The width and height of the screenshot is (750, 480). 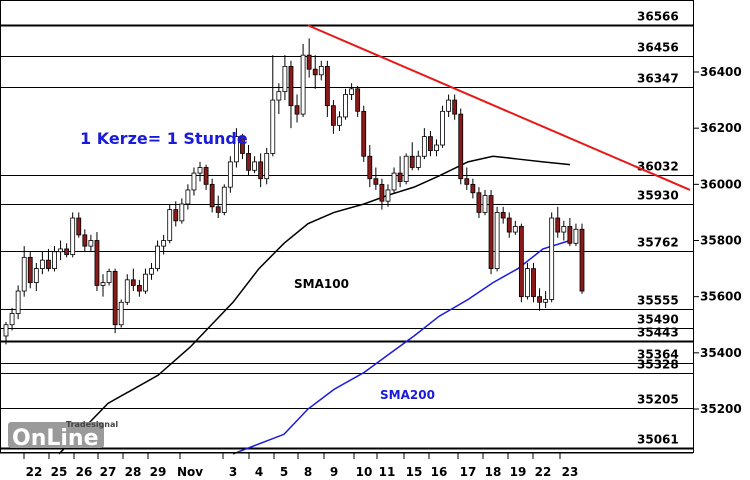 I want to click on level-label-35328: 35328, so click(x=658, y=365).